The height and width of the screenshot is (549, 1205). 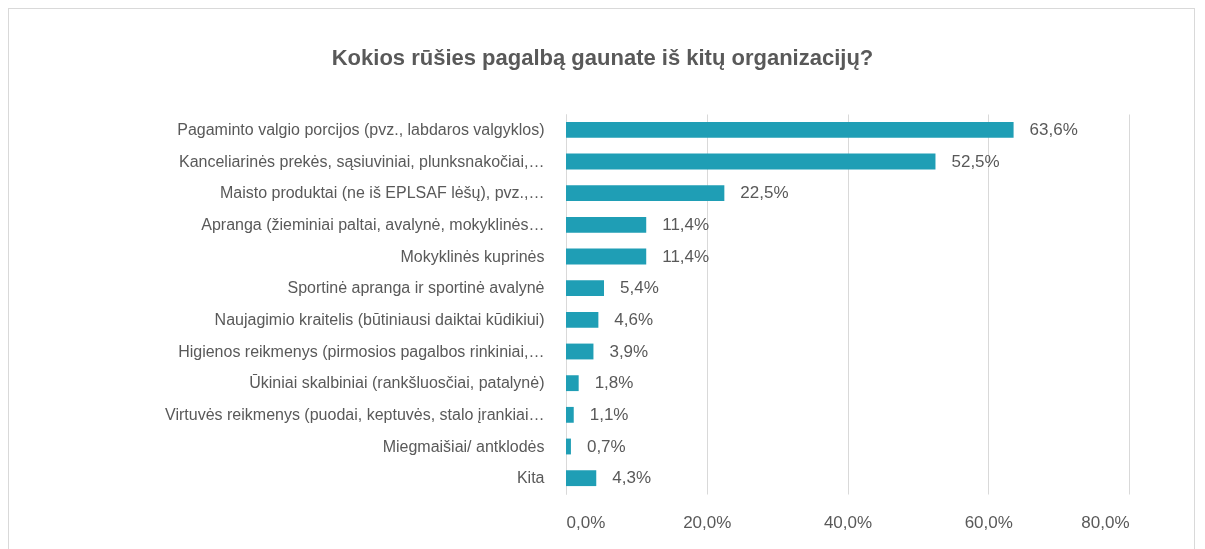 I want to click on y-tick-label: Miegmaišiai/ antklodės, so click(x=463, y=446).